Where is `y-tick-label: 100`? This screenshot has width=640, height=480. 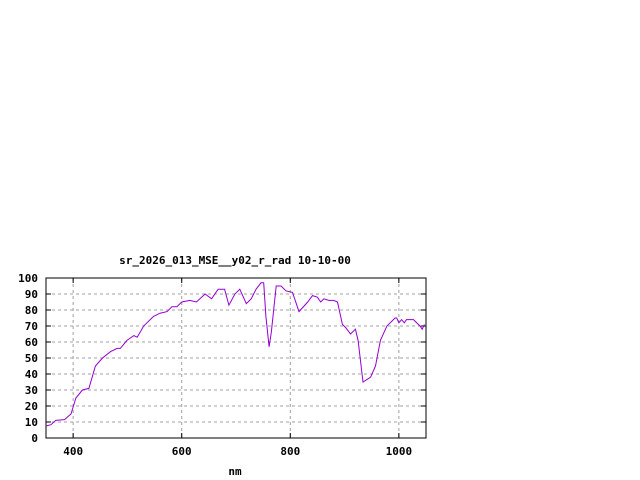 y-tick-label: 100 is located at coordinates (28, 278).